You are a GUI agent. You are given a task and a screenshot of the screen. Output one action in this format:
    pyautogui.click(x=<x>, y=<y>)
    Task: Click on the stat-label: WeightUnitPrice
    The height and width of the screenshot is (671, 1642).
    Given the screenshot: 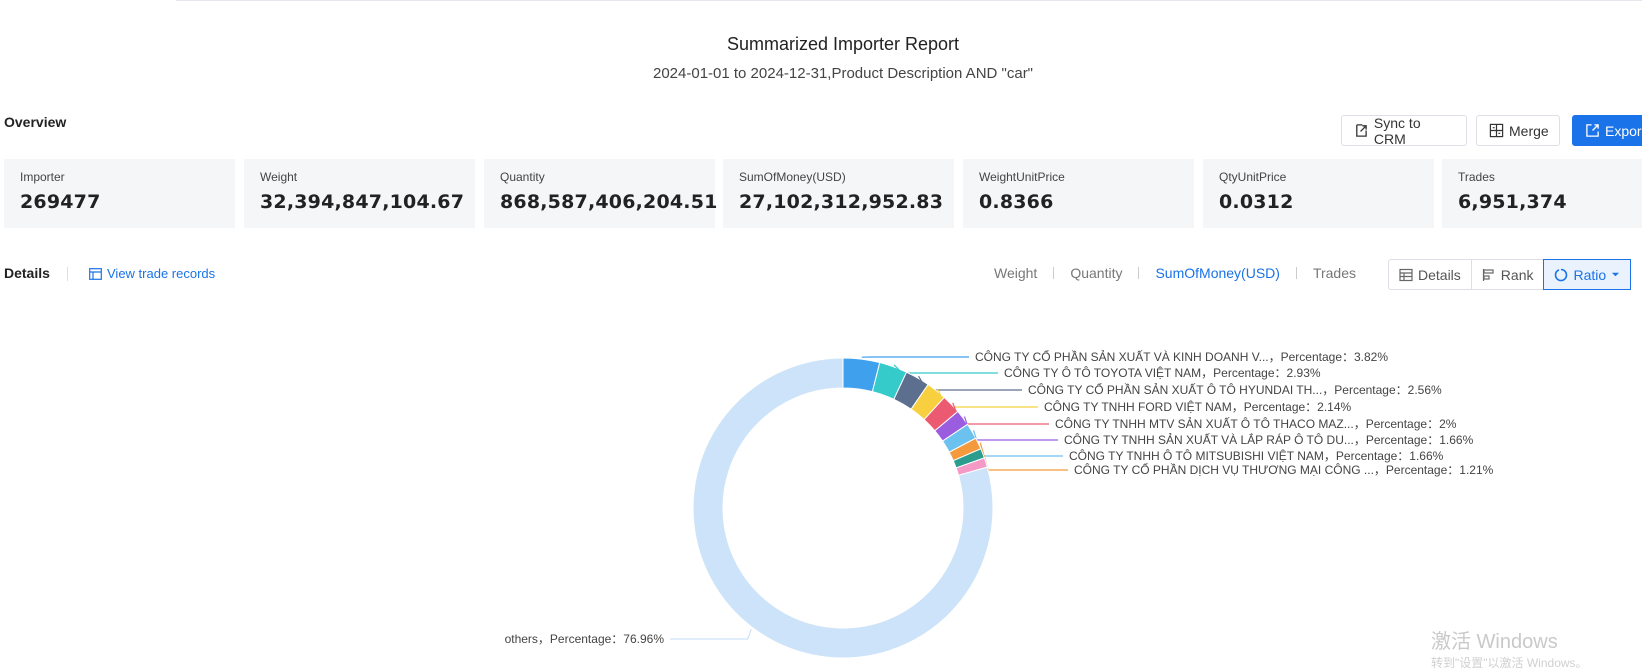 What is the action you would take?
    pyautogui.click(x=1078, y=177)
    